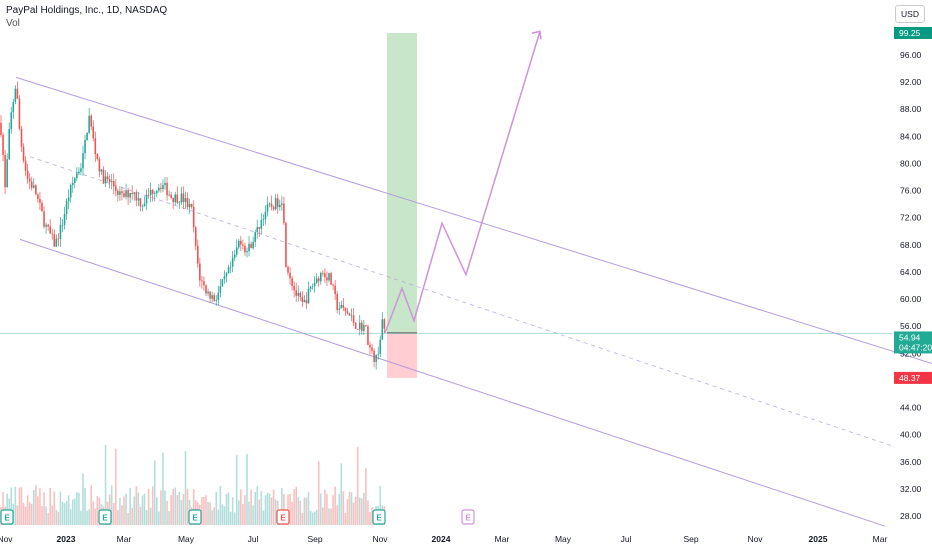 This screenshot has width=932, height=550. Describe the element at coordinates (6, 539) in the screenshot. I see `x-tick-label: Nov` at that location.